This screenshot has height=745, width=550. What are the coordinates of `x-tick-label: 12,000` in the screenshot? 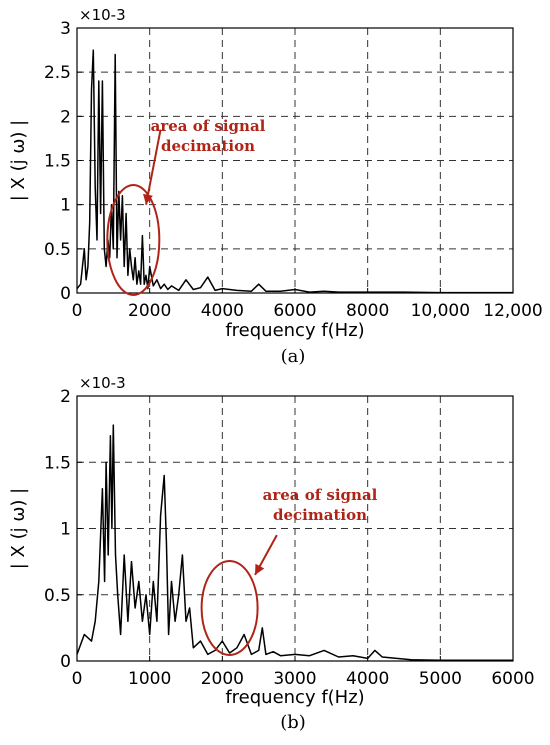 It's located at (512, 311).